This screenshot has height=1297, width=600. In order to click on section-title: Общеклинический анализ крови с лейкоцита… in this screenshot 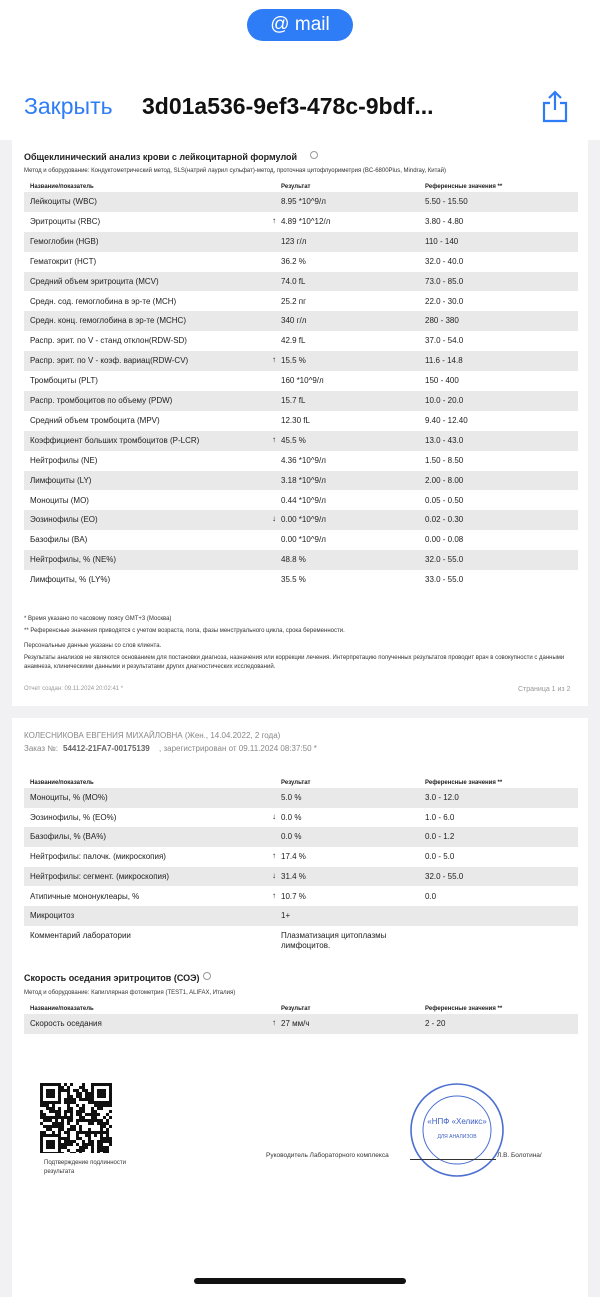, I will do `click(161, 157)`.